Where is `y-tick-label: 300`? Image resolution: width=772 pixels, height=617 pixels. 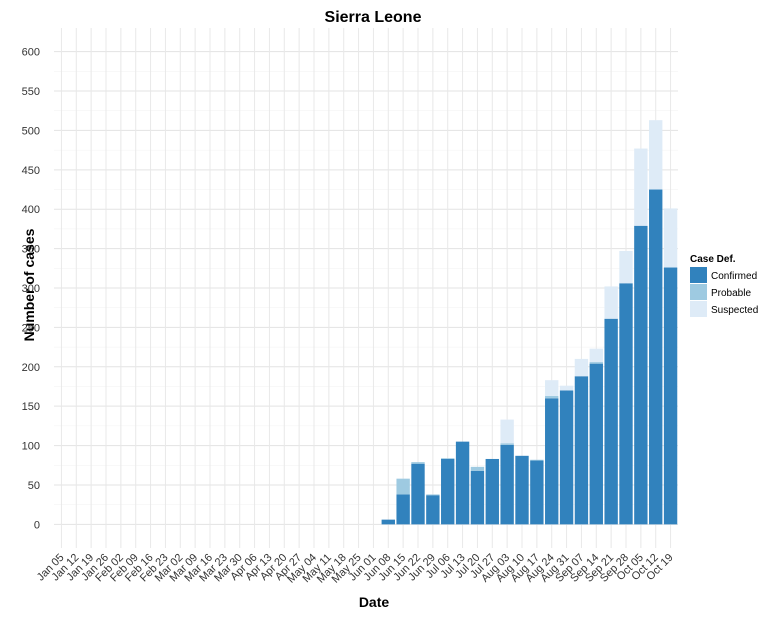
y-tick-label: 300 is located at coordinates (31, 289).